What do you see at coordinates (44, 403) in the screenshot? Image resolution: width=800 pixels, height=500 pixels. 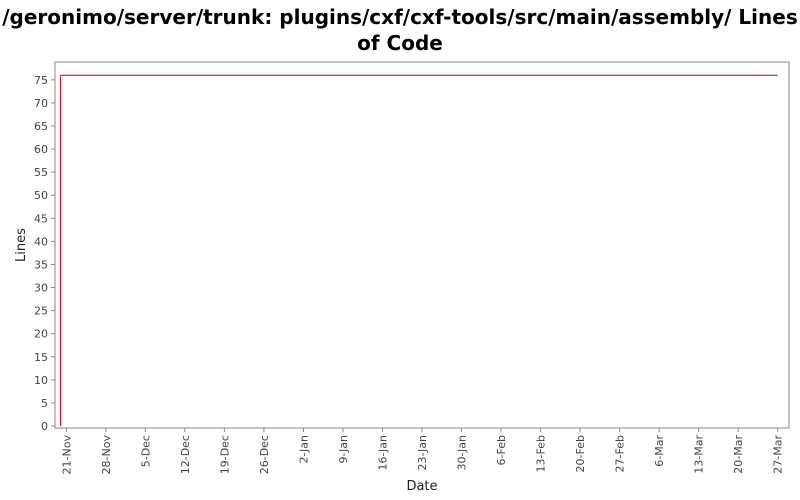 I see `y-tick-label: 5` at bounding box center [44, 403].